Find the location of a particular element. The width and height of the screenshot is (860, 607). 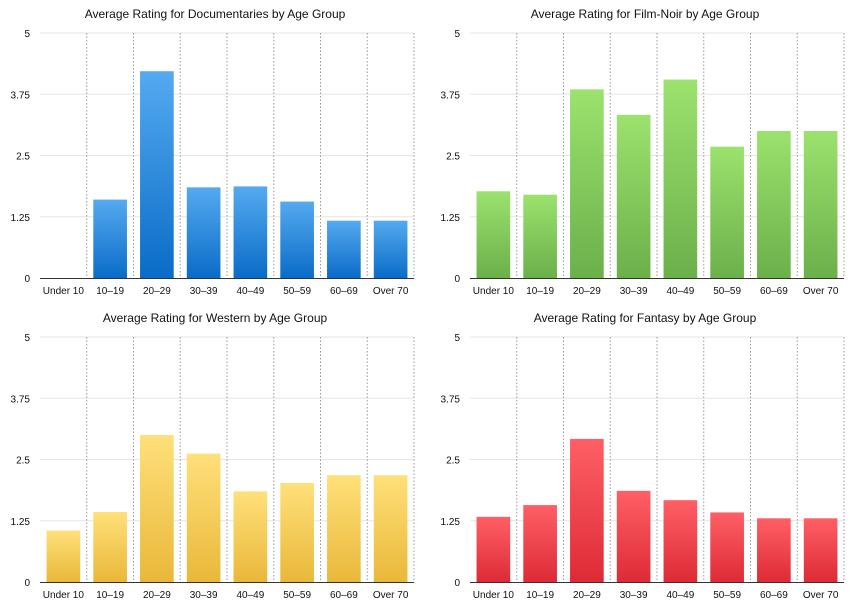

chart-title: Average Rating for Western by Age Group is located at coordinates (215, 318).